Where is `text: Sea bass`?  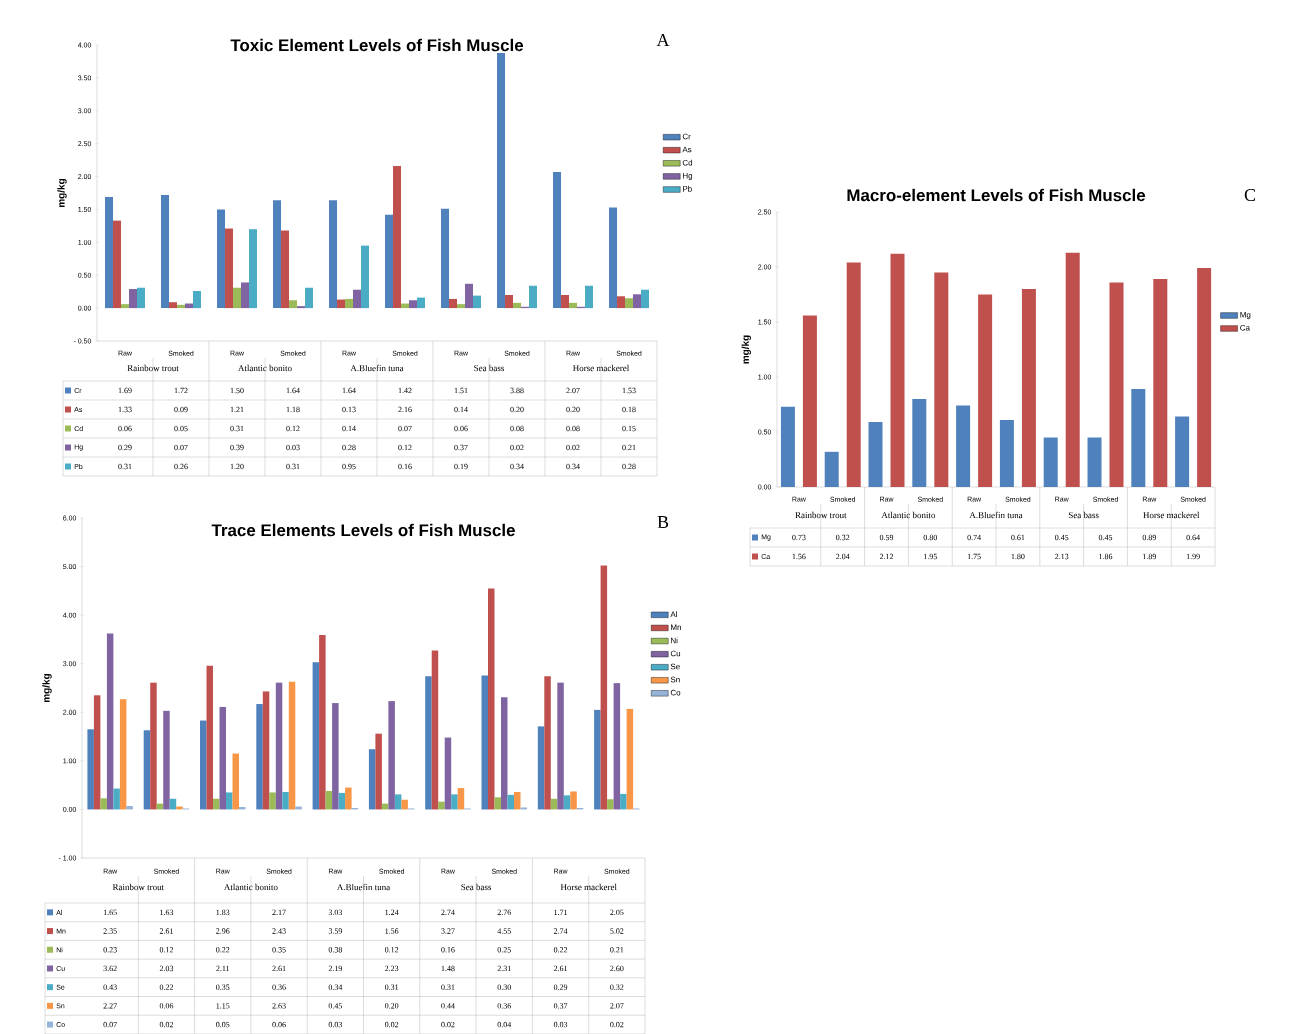 text: Sea bass is located at coordinates (489, 368).